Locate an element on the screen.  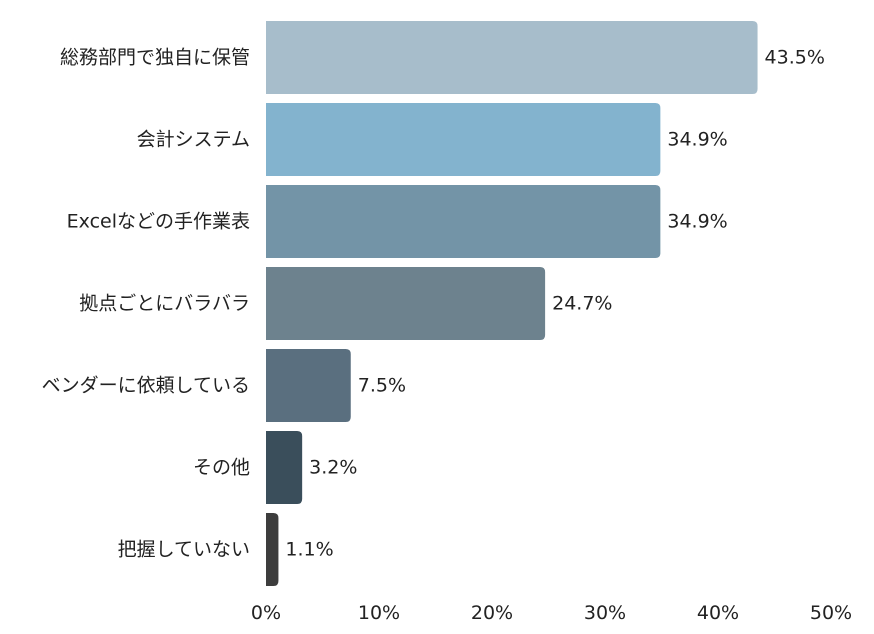
value-label: 43.5% is located at coordinates (795, 58).